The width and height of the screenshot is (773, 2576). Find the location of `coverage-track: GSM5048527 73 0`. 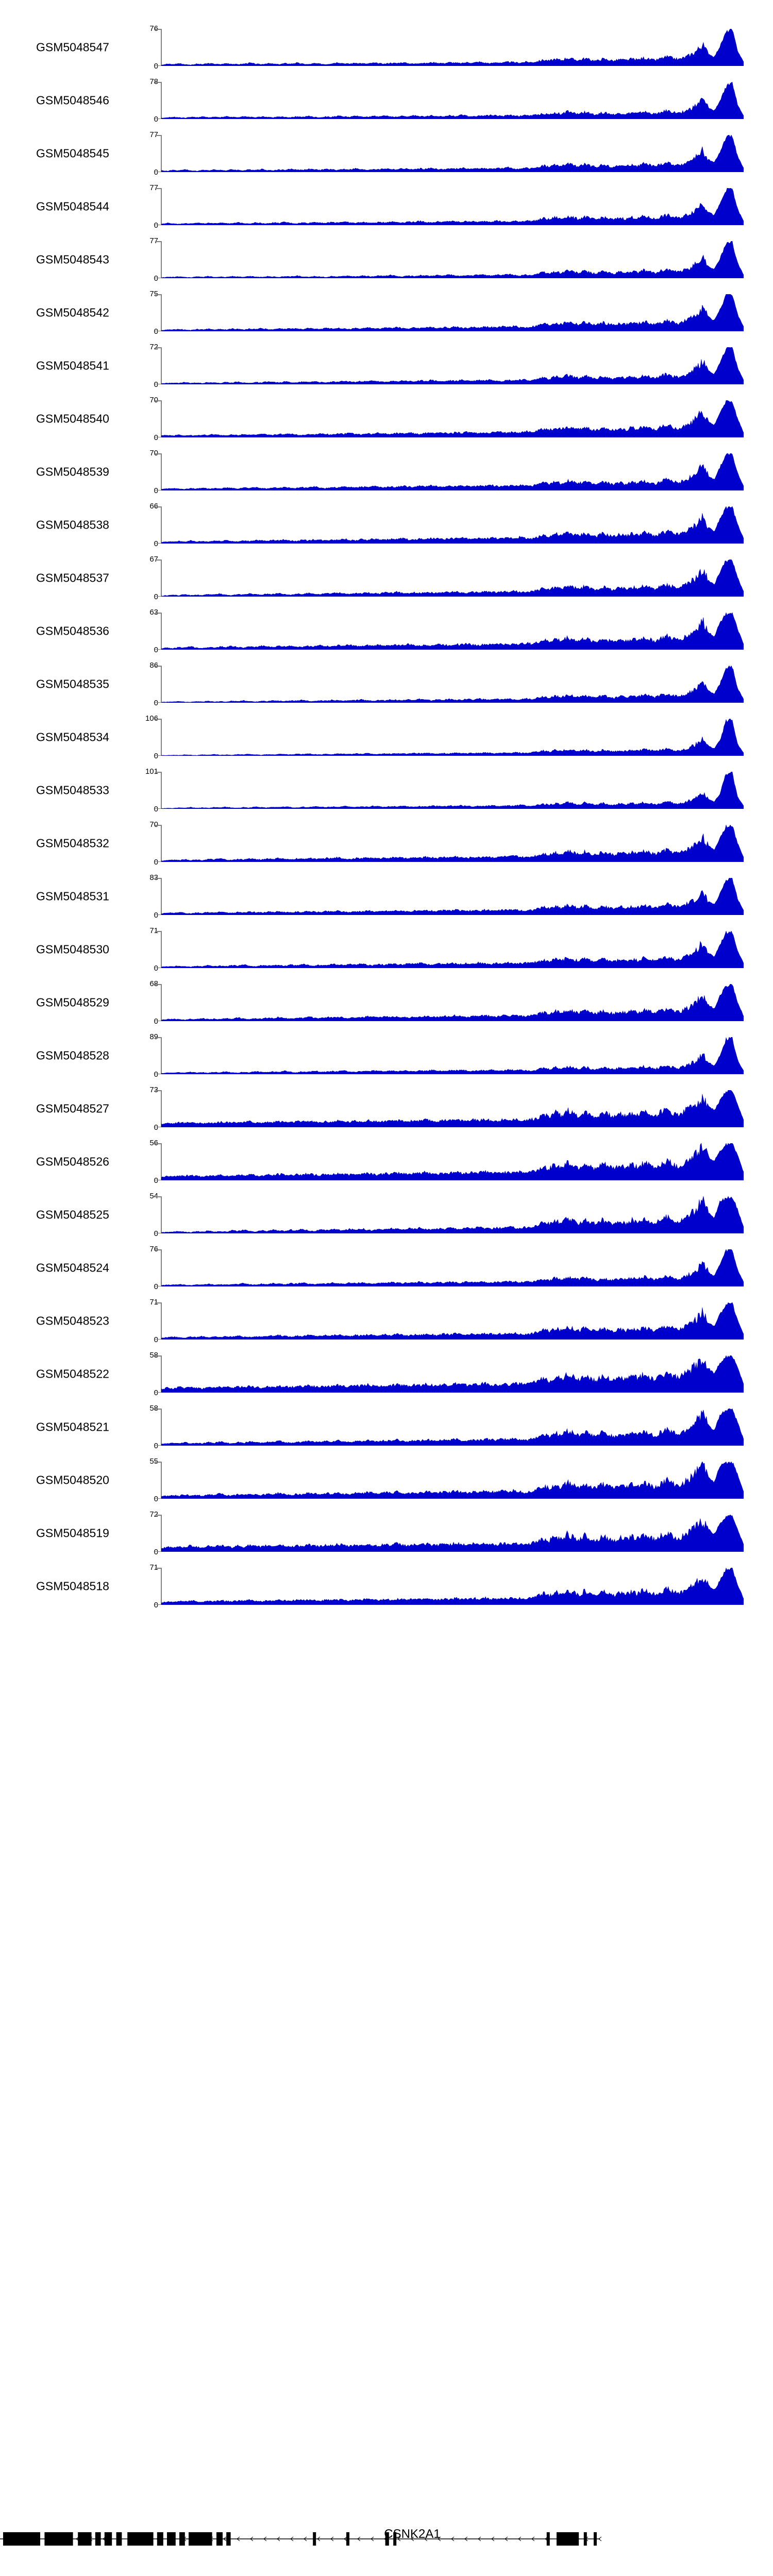

coverage-track: GSM5048527 73 0 is located at coordinates (386, 1108).